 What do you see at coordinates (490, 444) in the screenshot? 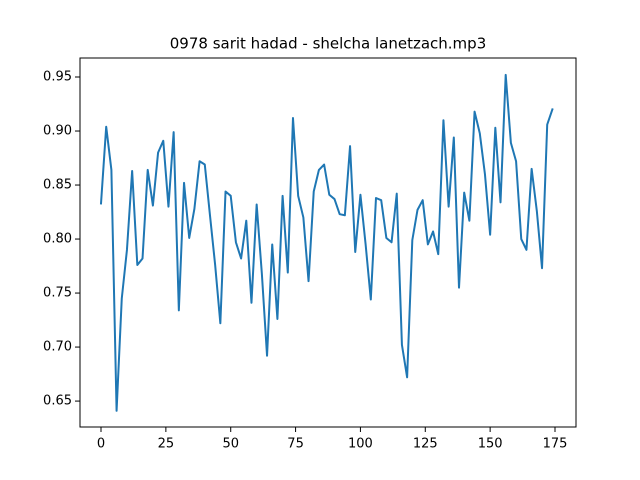
I see `x-tick-label: 150` at bounding box center [490, 444].